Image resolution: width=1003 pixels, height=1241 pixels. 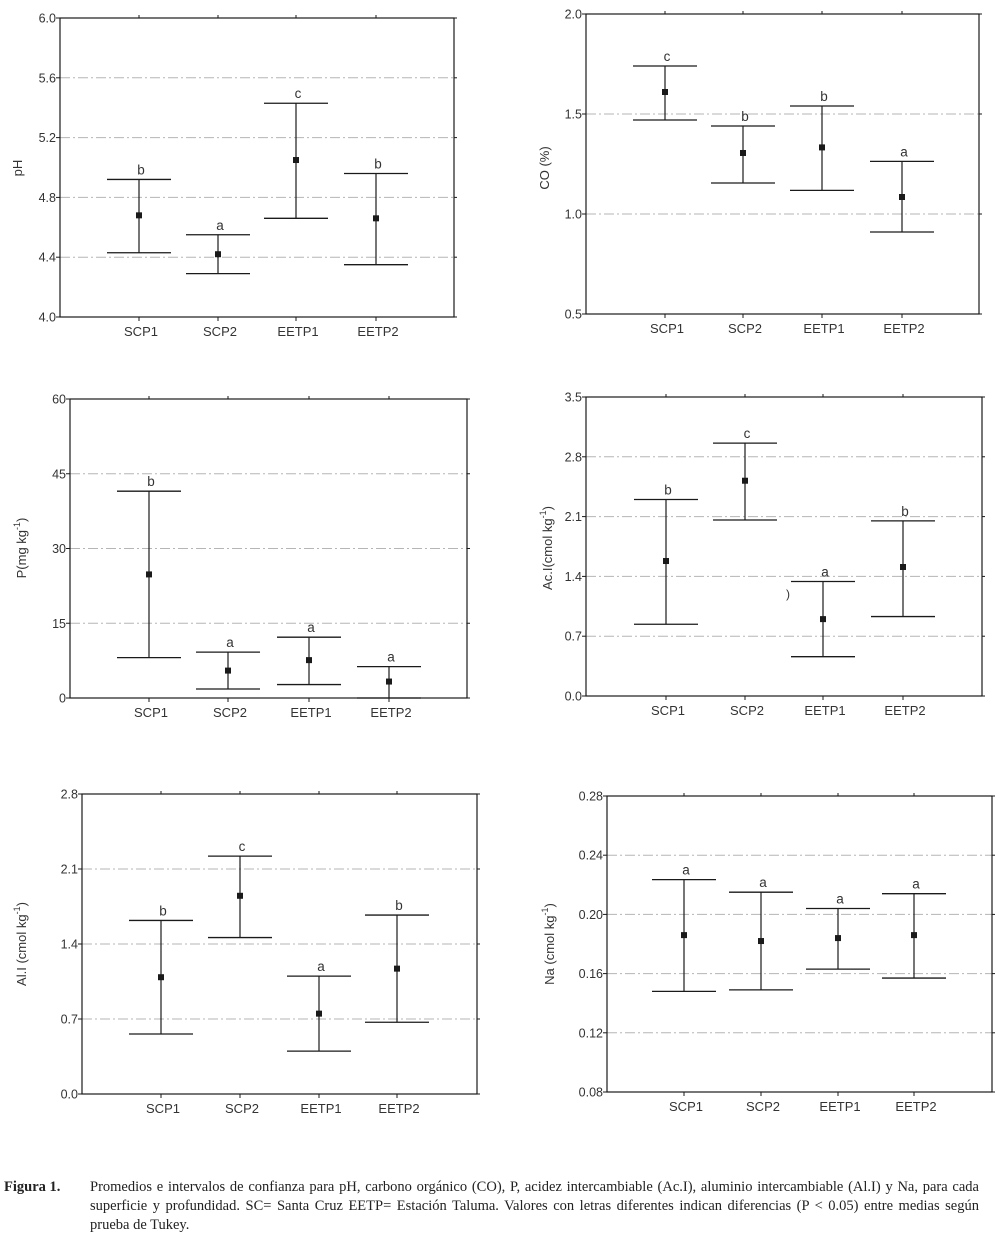 I want to click on chart-co: 0.5 1.0 1.5 2.0 CO (%) SCP1 c SCP2 b EETP1 b EETP2 a, so click(x=759, y=172).